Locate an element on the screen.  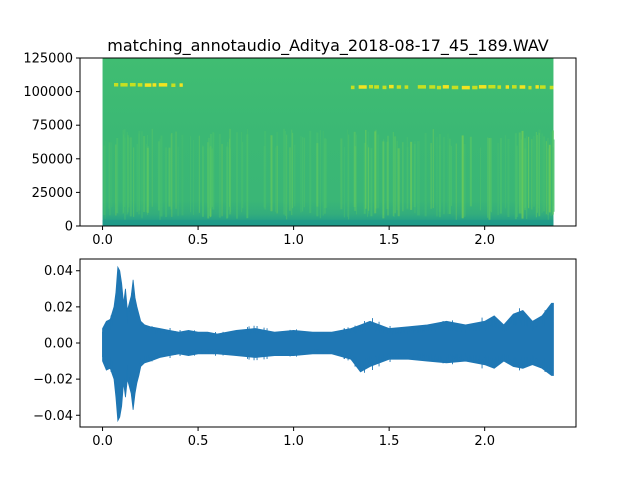
waveform-y-tick-label: −0.02 is located at coordinates (53, 380).